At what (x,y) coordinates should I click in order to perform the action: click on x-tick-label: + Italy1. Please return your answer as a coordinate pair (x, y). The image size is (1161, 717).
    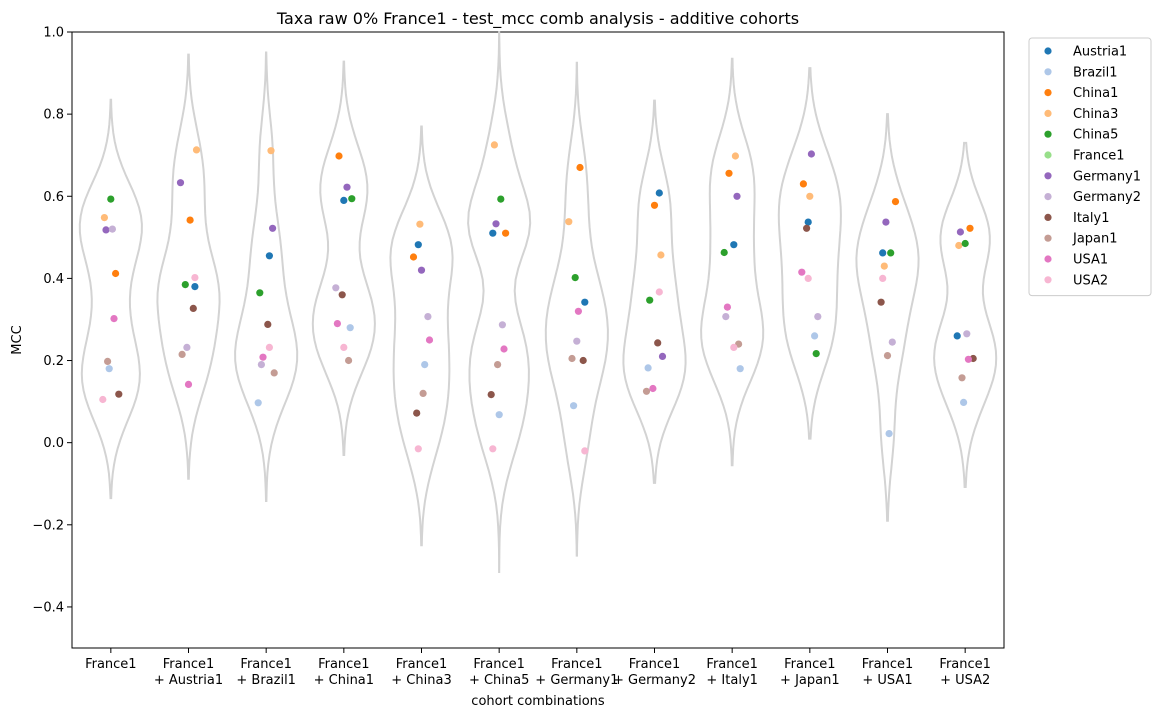
    Looking at the image, I should click on (732, 680).